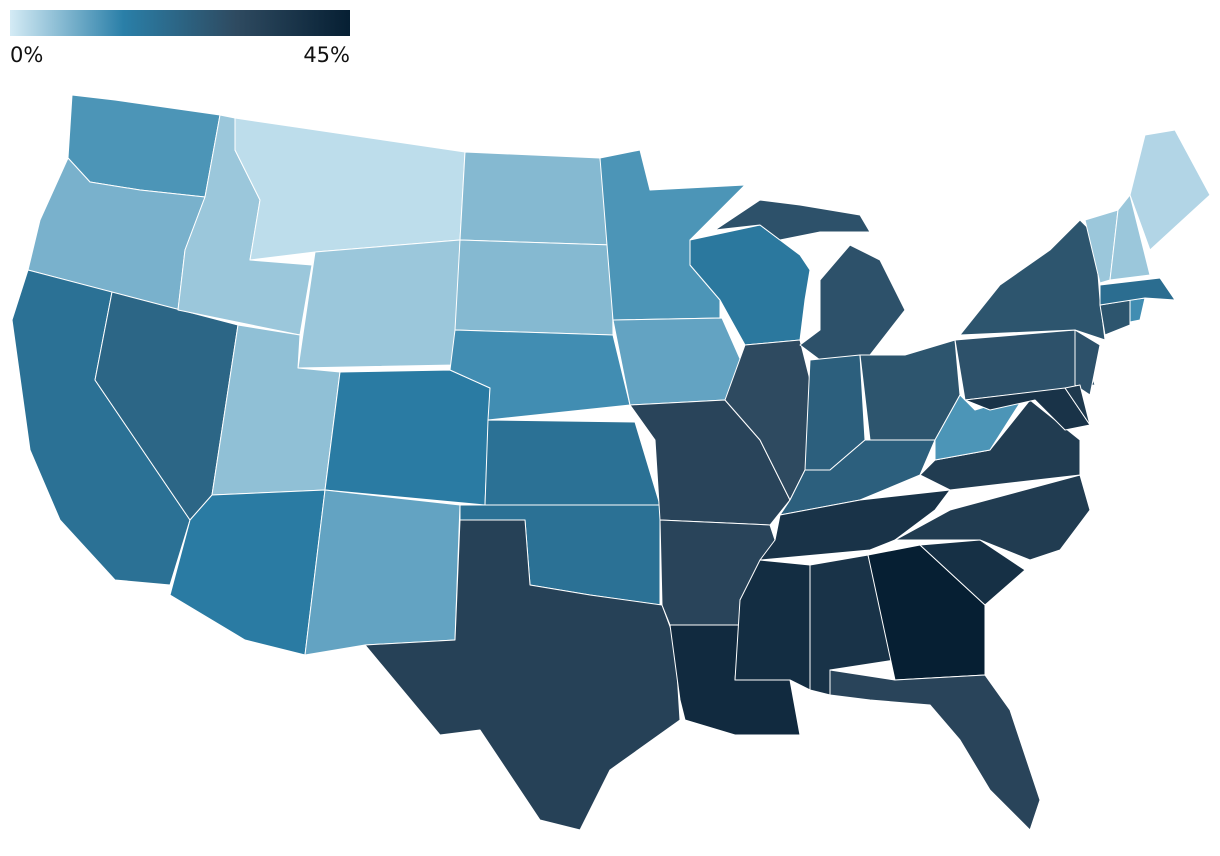 This screenshot has height=856, width=1220. I want to click on color-bar, so click(180, 23).